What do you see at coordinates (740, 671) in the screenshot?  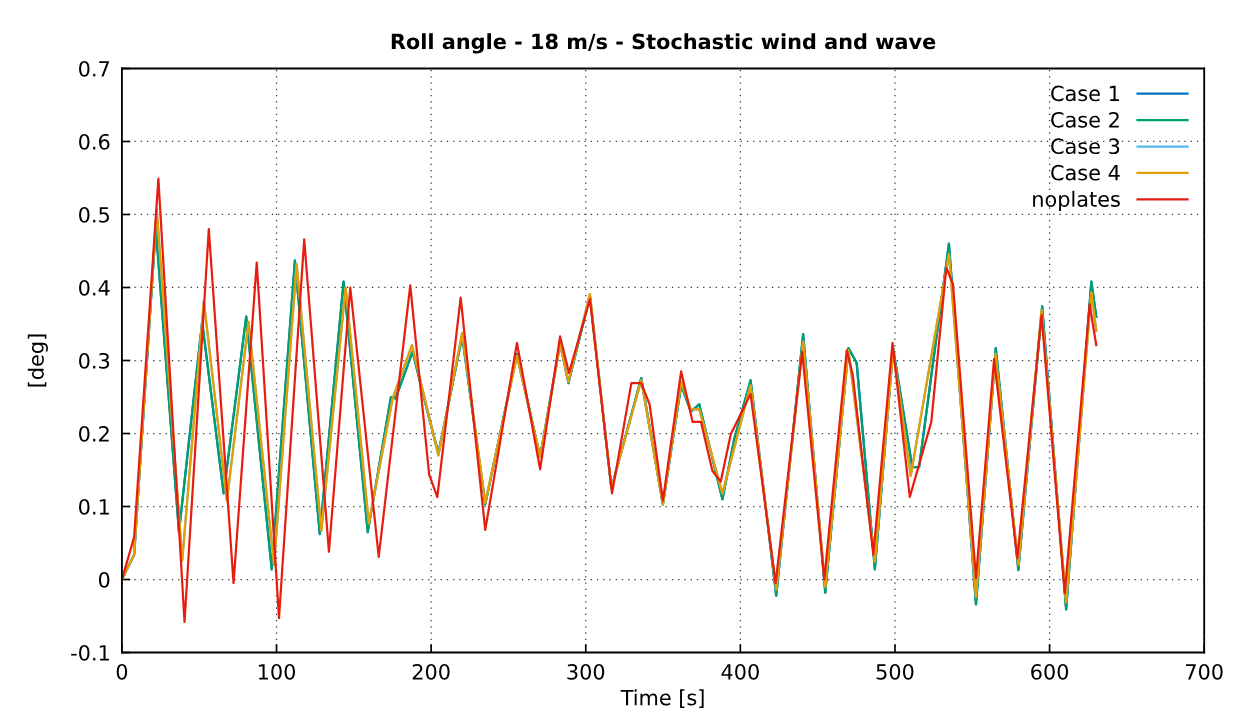 I see `x-tick-label: 400` at bounding box center [740, 671].